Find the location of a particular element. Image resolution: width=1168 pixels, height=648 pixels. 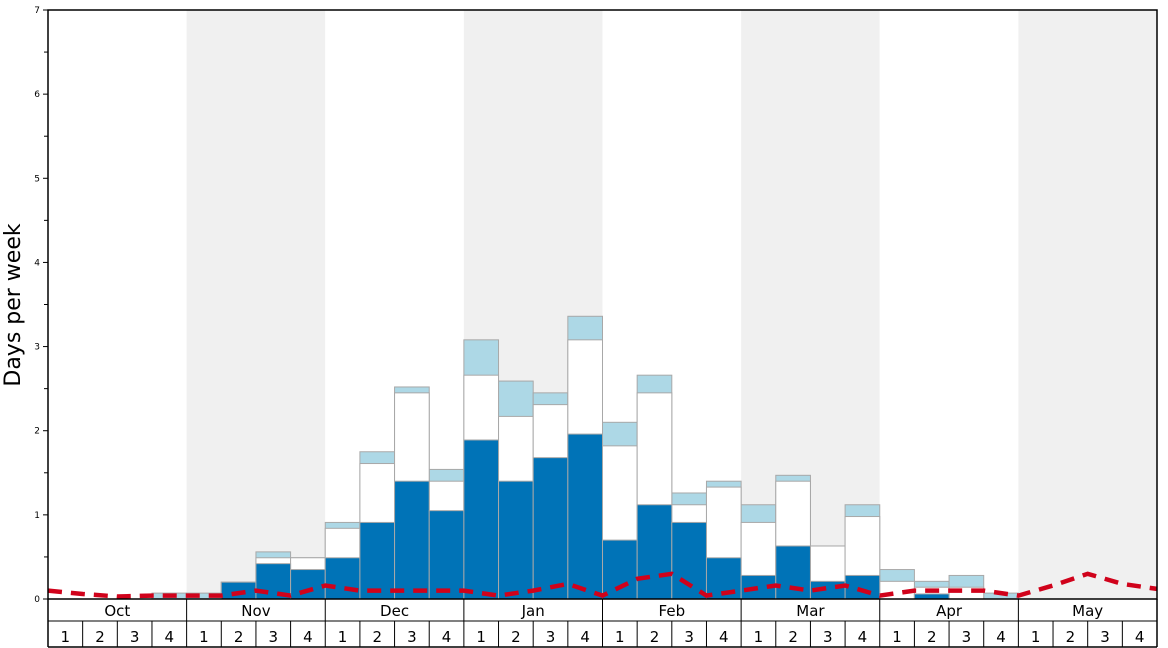

y-axis-label: Days per week is located at coordinates (13, 304).